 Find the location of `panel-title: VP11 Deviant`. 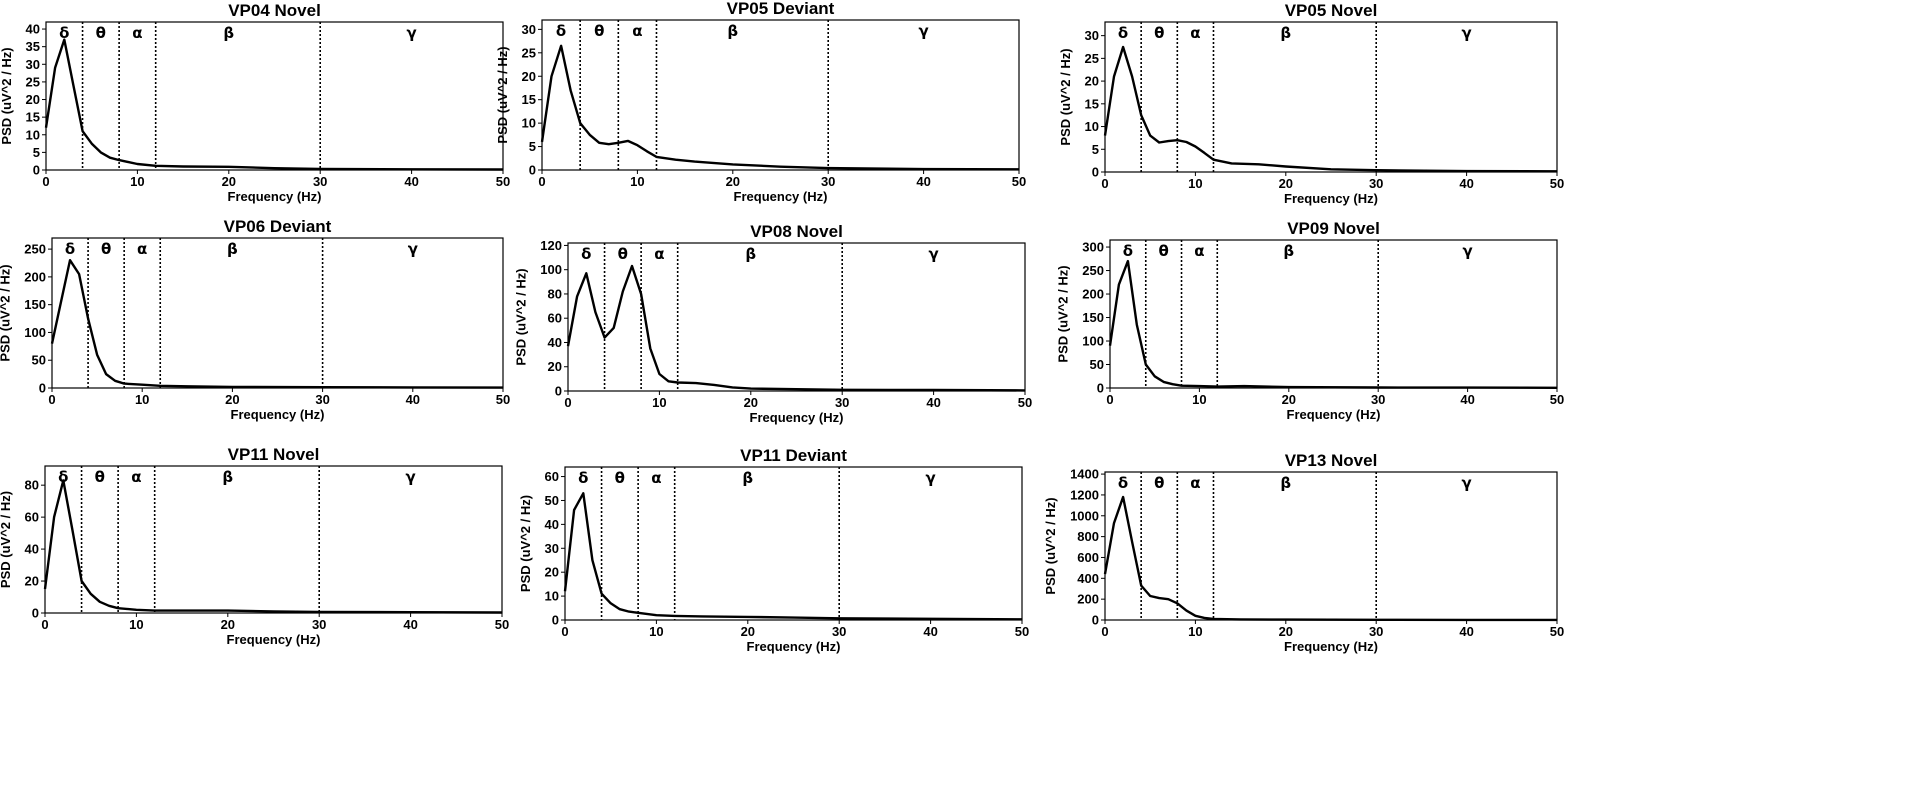

panel-title: VP11 Deviant is located at coordinates (793, 455).